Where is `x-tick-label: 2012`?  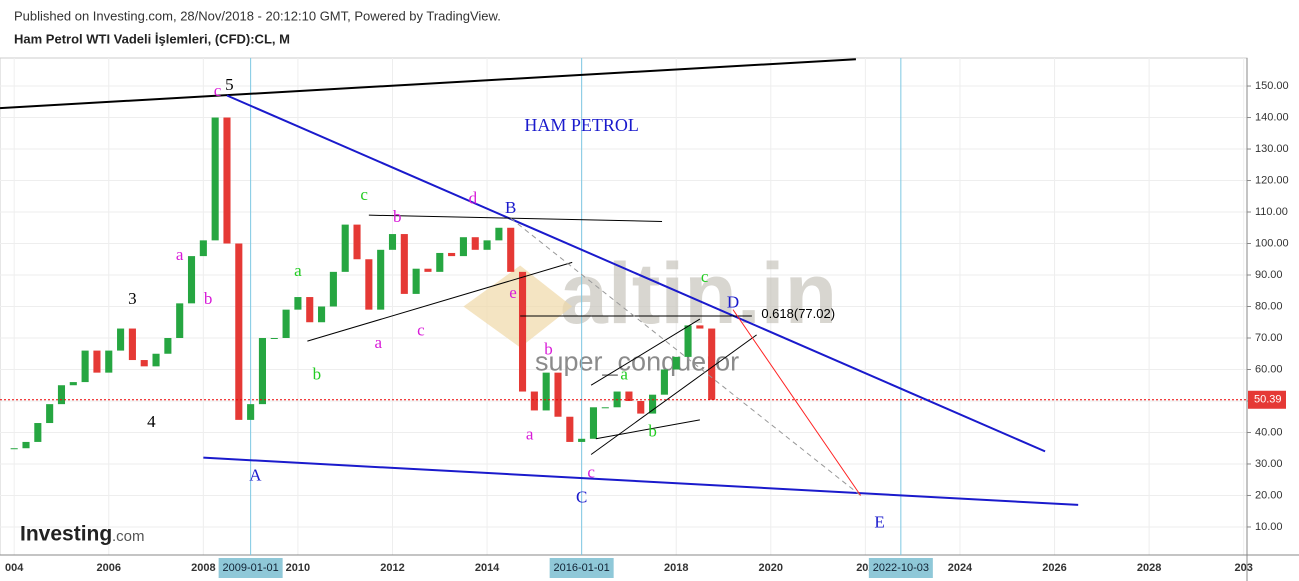
x-tick-label: 2012 is located at coordinates (392, 568).